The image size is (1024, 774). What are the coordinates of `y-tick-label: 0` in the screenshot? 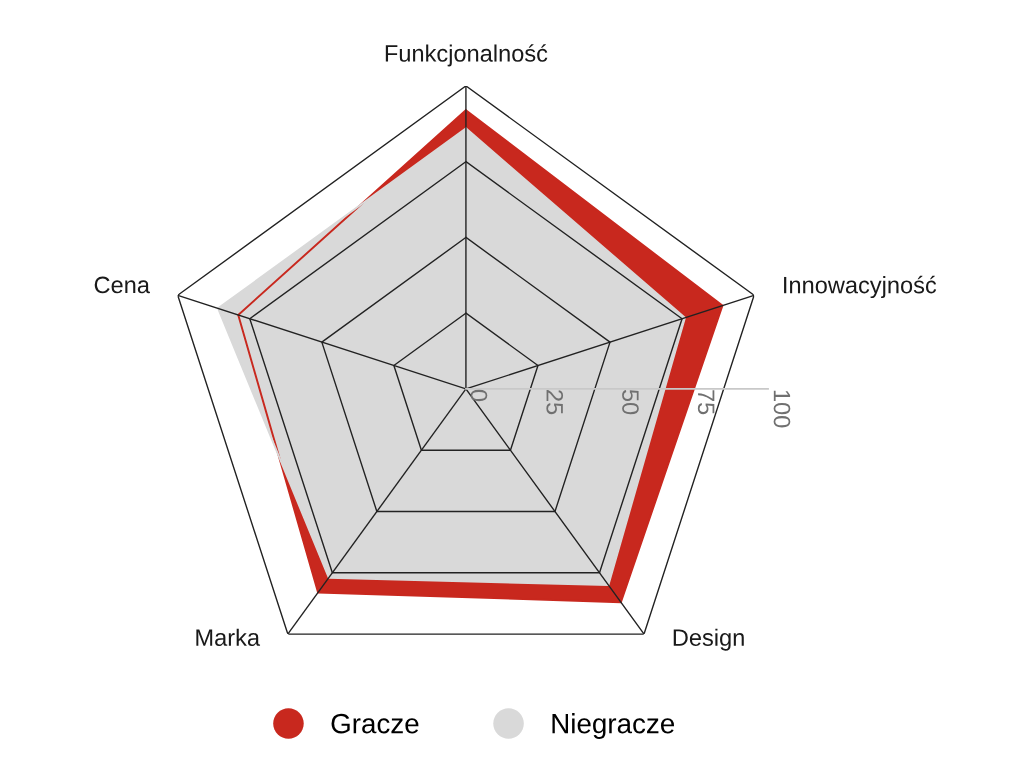 It's located at (479, 395).